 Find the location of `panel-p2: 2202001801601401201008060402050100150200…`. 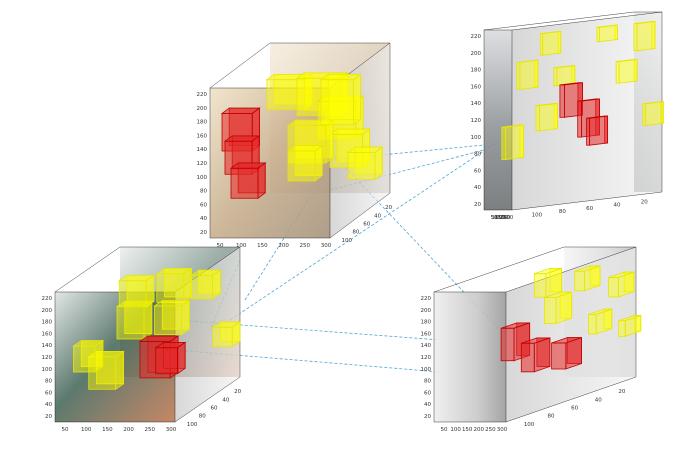

panel-p2: 2202001801601401201008060402050100150200… is located at coordinates (567, 116).